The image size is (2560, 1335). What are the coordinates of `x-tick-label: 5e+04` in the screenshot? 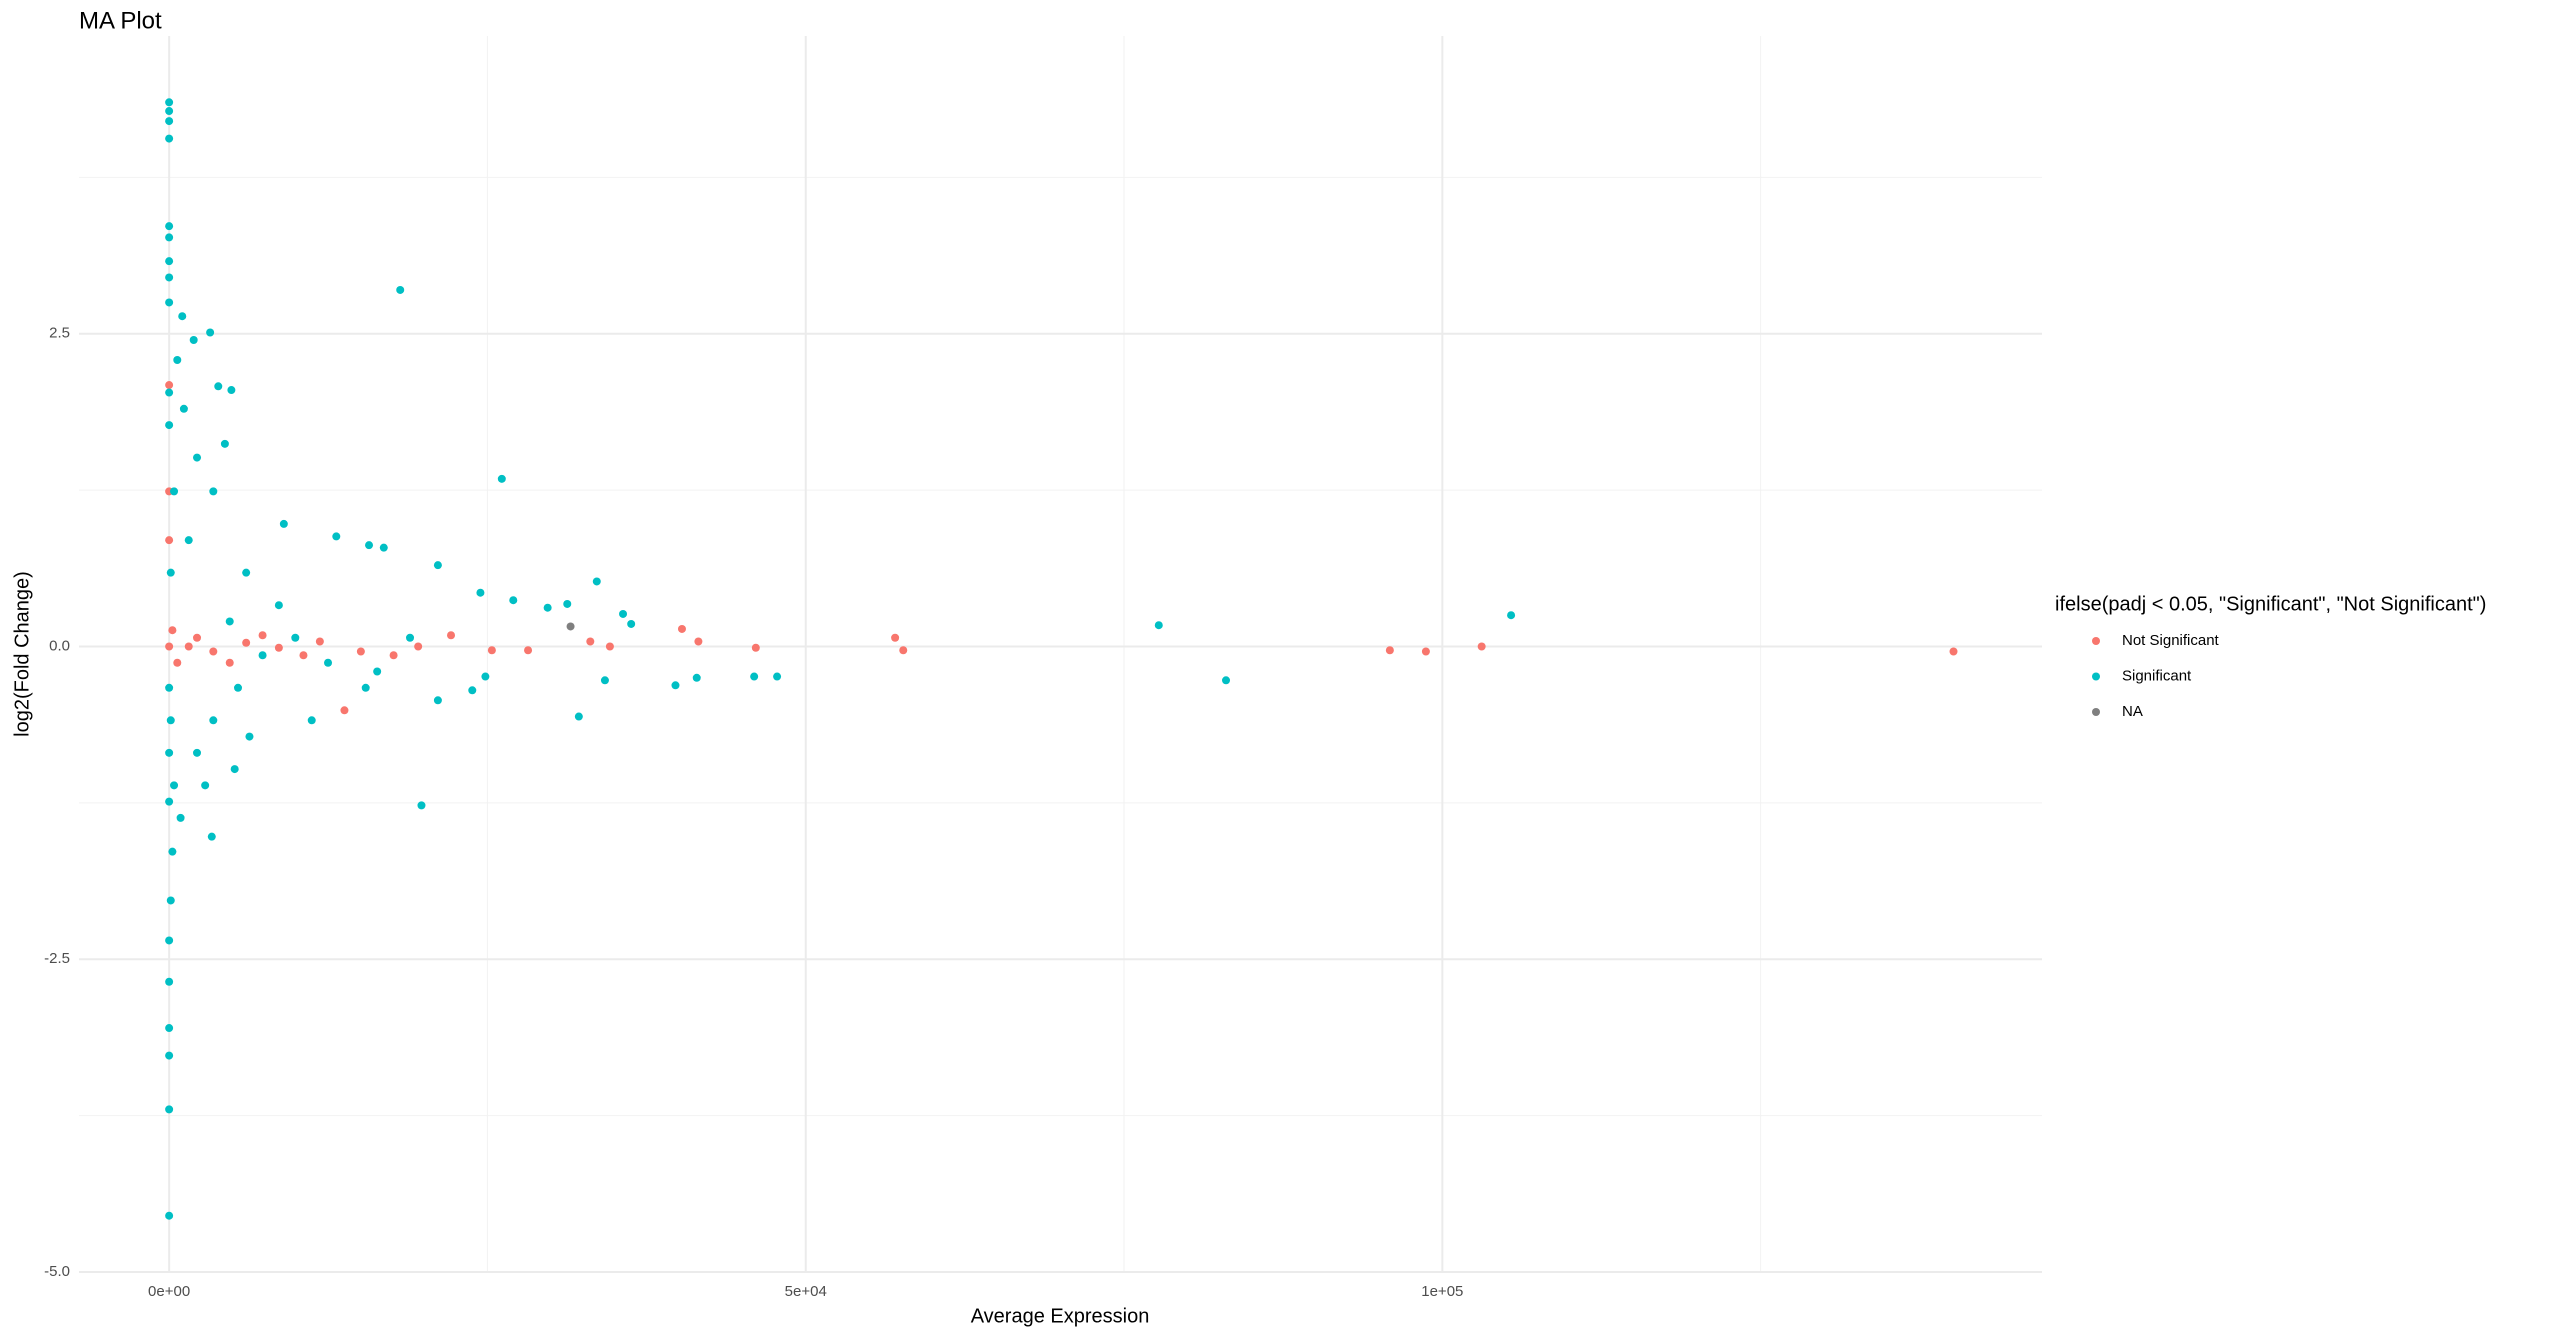 It's located at (806, 1291).